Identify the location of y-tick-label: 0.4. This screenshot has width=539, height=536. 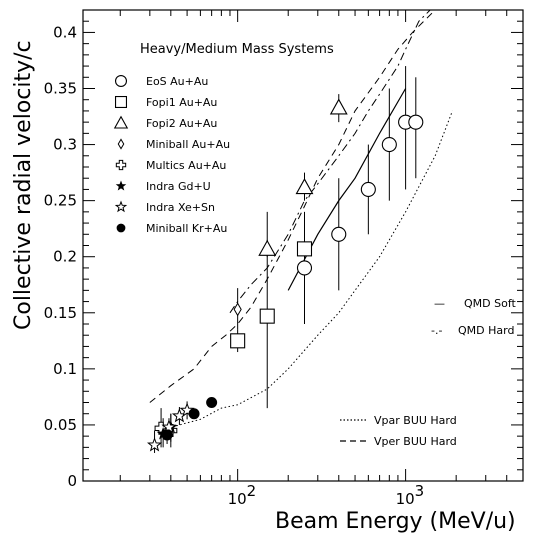
(65, 32).